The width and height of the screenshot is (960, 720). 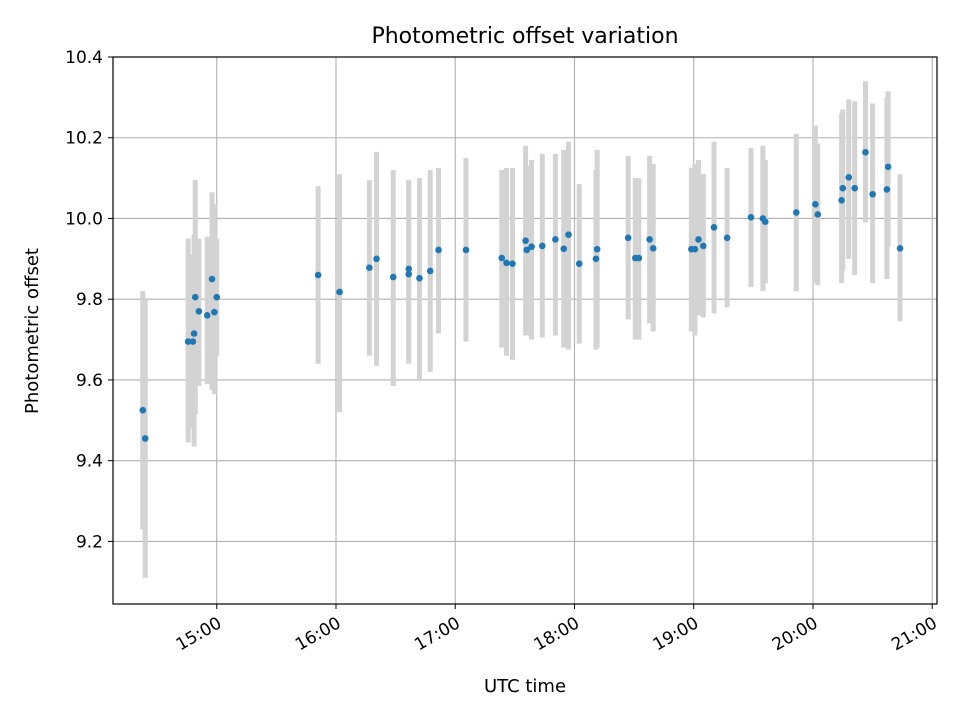 I want to click on chart-title: Photometric offset variation, so click(x=524, y=36).